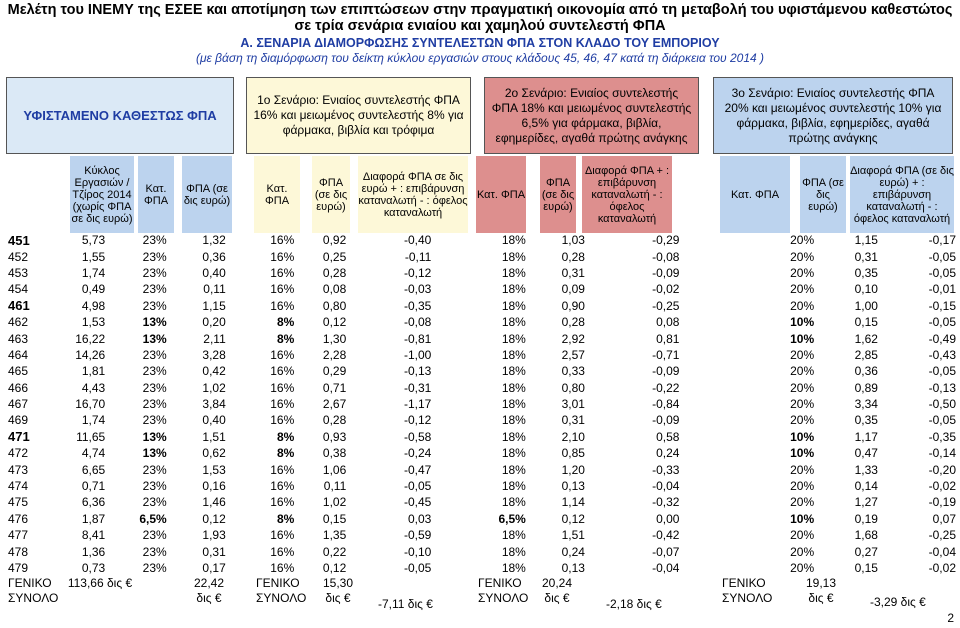  What do you see at coordinates (335, 486) in the screenshot?
I see `cell-s1-vat: 0,11` at bounding box center [335, 486].